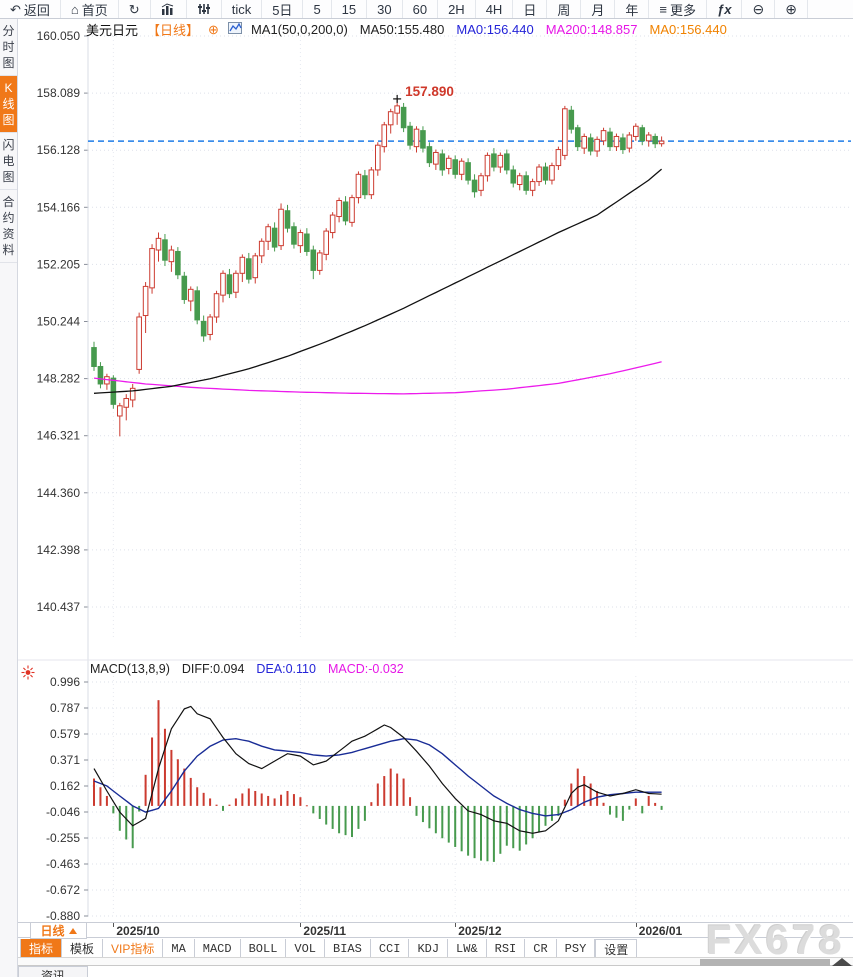 This screenshot has height=977, width=853. What do you see at coordinates (325, 931) in the screenshot?
I see `x-axis-label: 2025/11` at bounding box center [325, 931].